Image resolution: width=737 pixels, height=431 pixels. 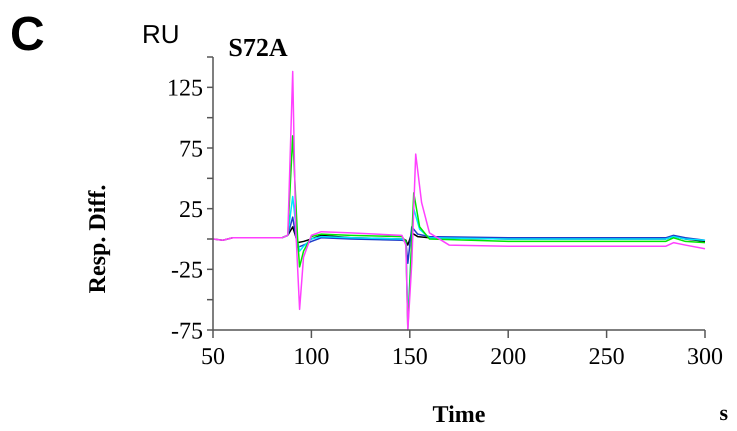 I want to click on text: RU, so click(x=161, y=34).